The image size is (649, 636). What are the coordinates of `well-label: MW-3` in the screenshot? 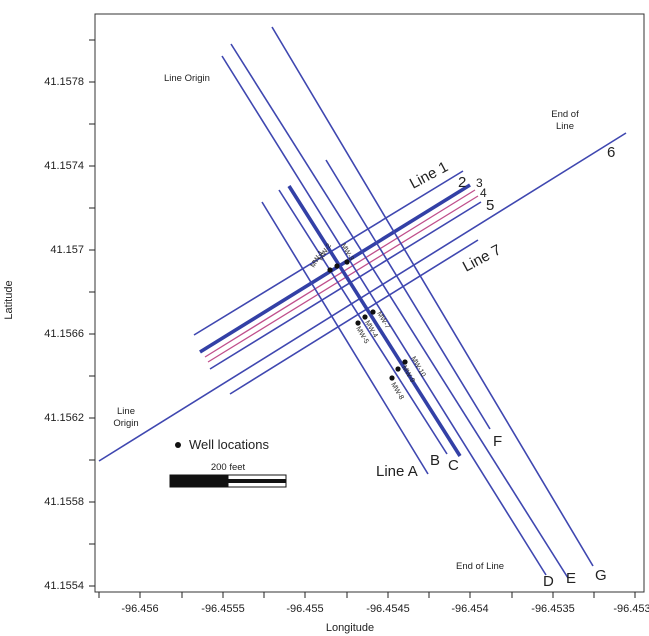 It's located at (346, 253).